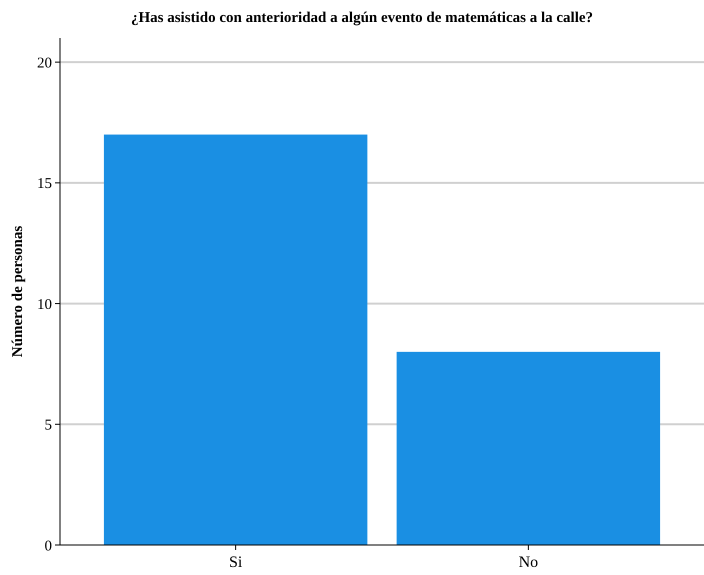  Describe the element at coordinates (48, 426) in the screenshot. I see `y-tick-label: 5` at that location.